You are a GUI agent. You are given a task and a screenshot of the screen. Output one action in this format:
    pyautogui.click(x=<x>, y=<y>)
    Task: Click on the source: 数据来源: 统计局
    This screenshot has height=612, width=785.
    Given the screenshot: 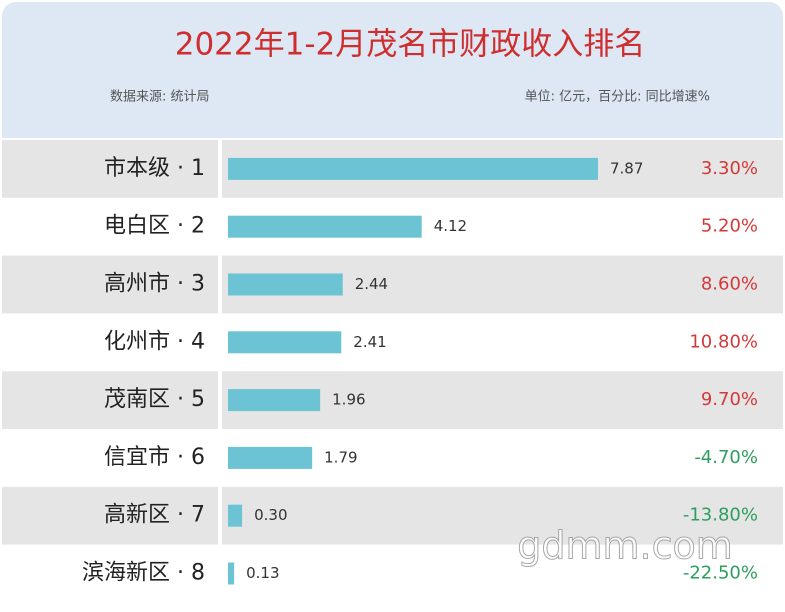 What is the action you would take?
    pyautogui.click(x=160, y=97)
    